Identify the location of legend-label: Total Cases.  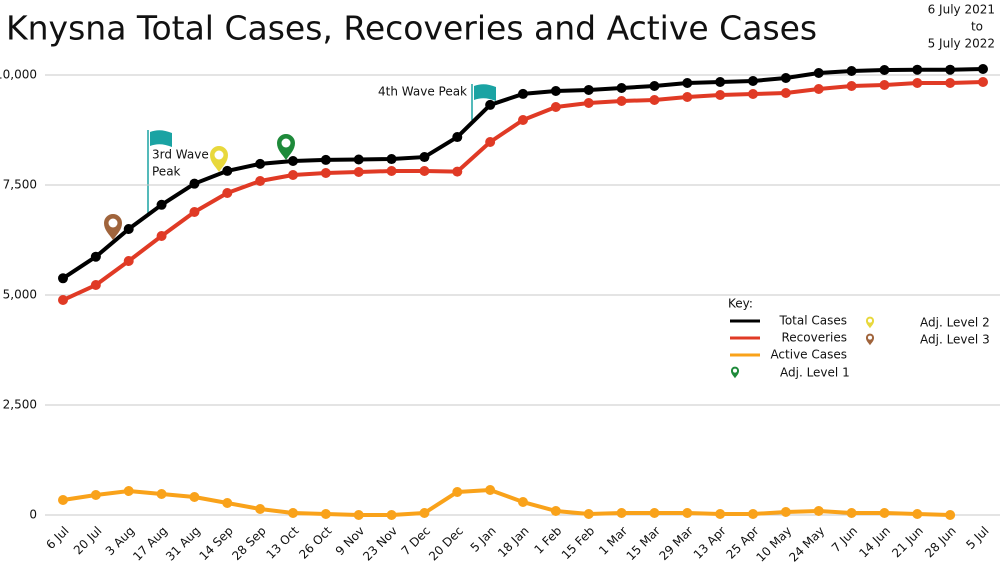
(813, 321).